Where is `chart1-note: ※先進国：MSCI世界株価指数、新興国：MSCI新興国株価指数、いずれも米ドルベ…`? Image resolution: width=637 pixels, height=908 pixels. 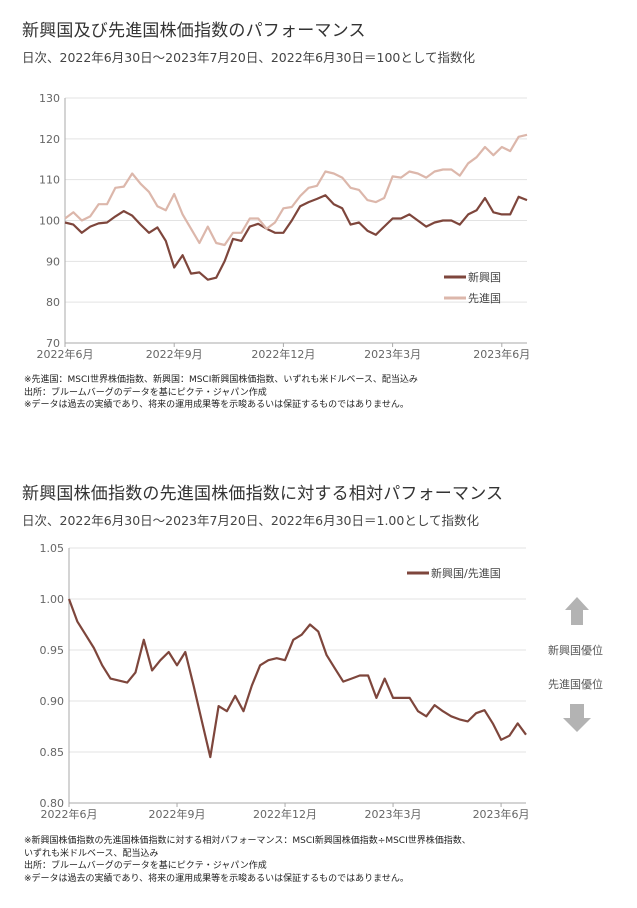 chart1-note: ※先進国：MSCI世界株価指数、新興国：MSCI新興国株価指数、いずれも米ドルベ… is located at coordinates (221, 380).